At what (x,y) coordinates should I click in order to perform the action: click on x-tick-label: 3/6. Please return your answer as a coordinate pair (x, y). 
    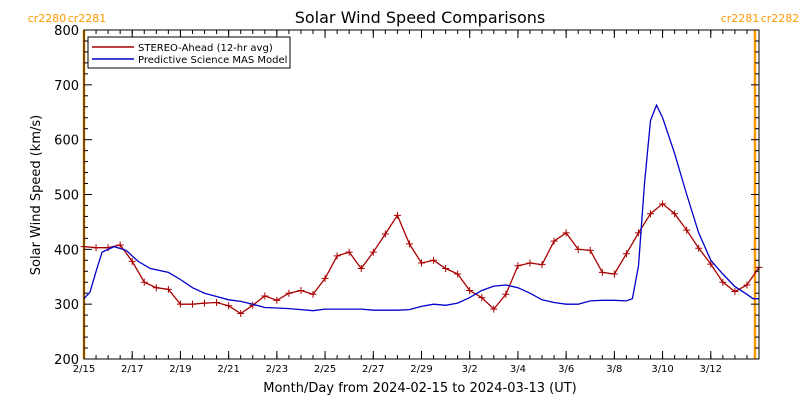
    Looking at the image, I should click on (566, 369).